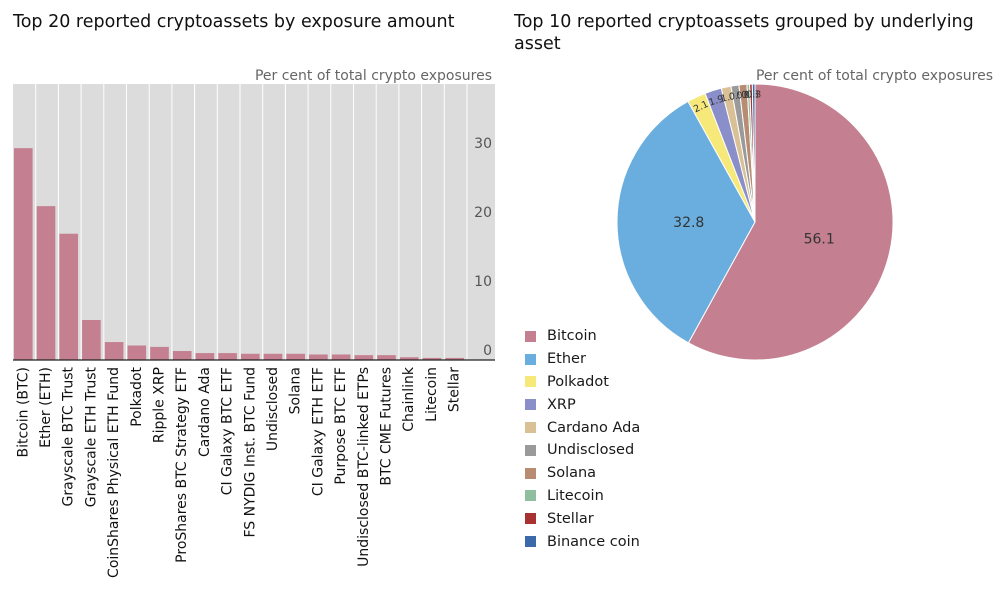 The height and width of the screenshot is (593, 1007). I want to click on y-tick-label: 30, so click(483, 144).